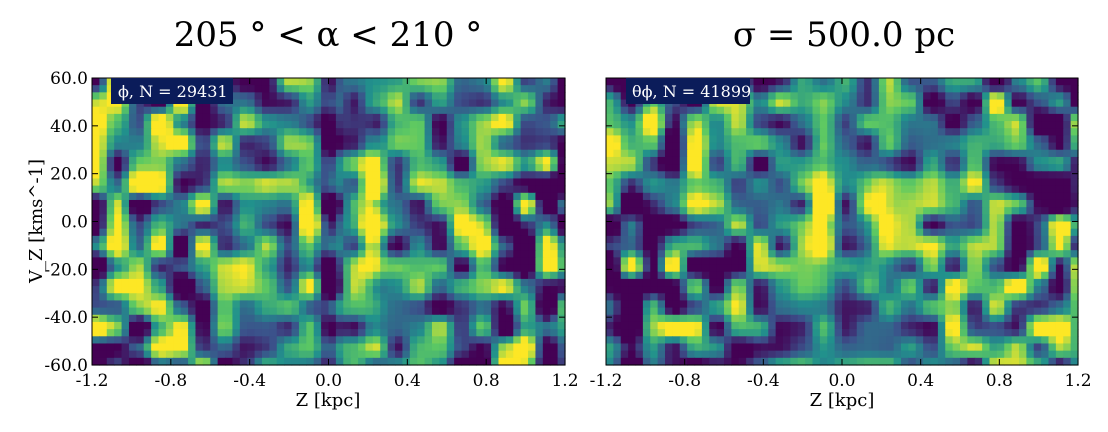  I want to click on annotation-left: ϕ, N = 29431, so click(173, 91).